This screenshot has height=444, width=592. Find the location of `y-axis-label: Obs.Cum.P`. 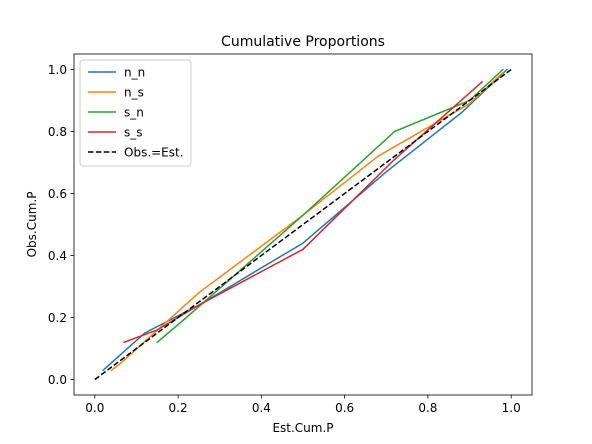

y-axis-label: Obs.Cum.P is located at coordinates (32, 225).